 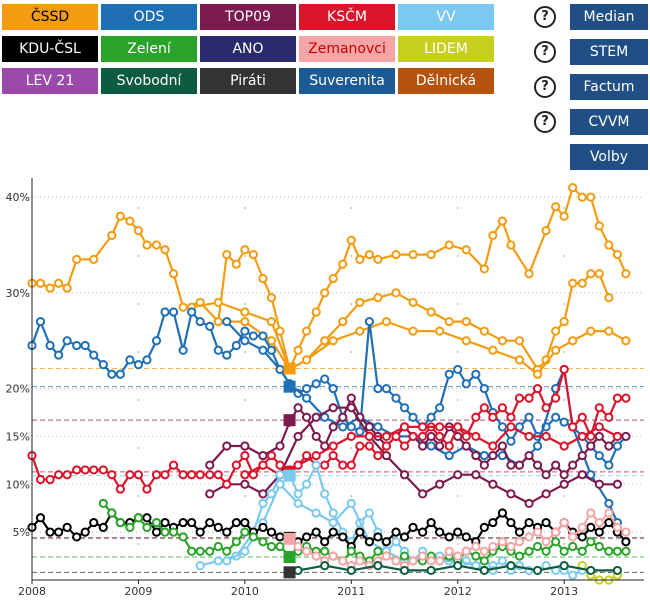 What do you see at coordinates (248, 49) in the screenshot?
I see `party-button-ano: ANO` at bounding box center [248, 49].